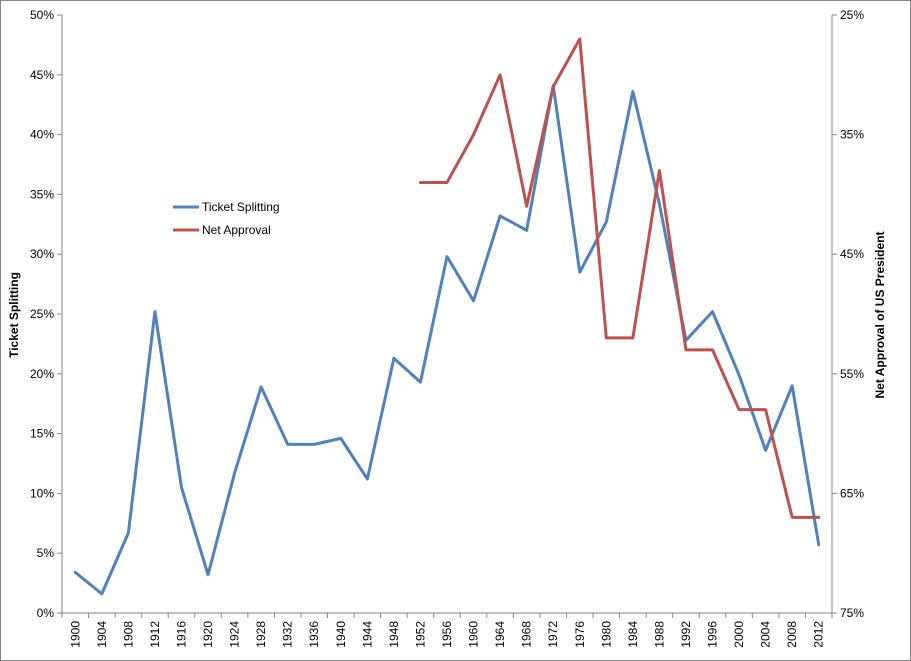 This screenshot has width=911, height=661. What do you see at coordinates (394, 634) in the screenshot?
I see `x-tick-label: 1948` at bounding box center [394, 634].